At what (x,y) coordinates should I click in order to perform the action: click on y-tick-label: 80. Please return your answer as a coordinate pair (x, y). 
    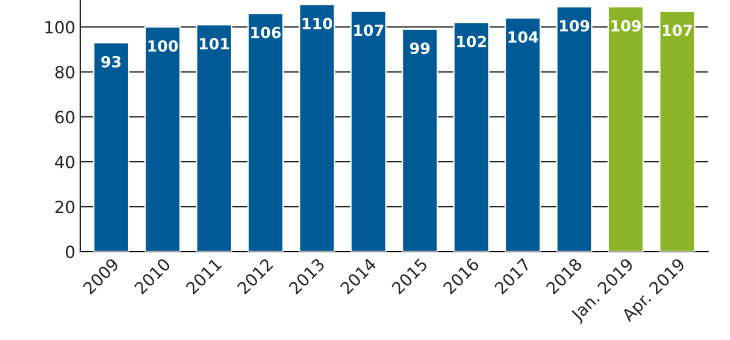
    Looking at the image, I should click on (64, 72).